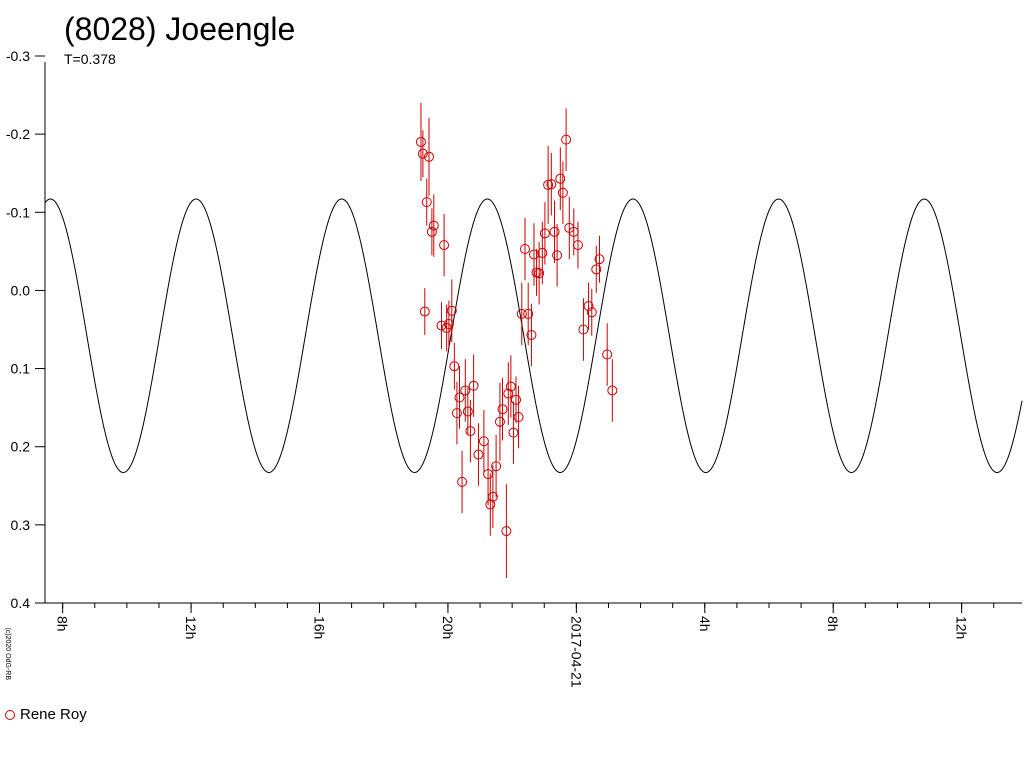 This screenshot has height=768, width=1024. What do you see at coordinates (448, 627) in the screenshot?
I see `x-tick-label-3: 20h` at bounding box center [448, 627].